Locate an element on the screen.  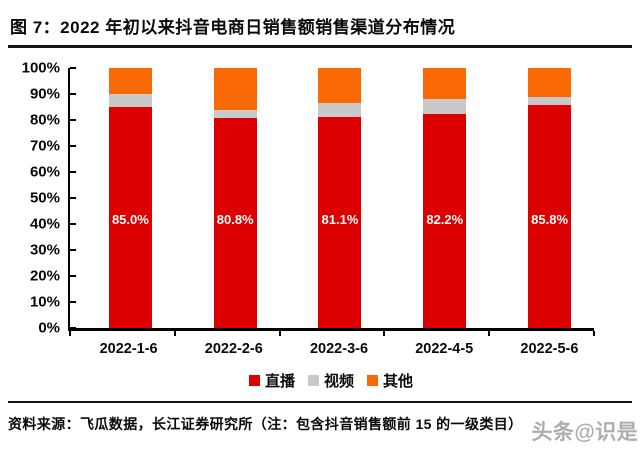
figure-title: 图 7：2022 年初以来抖音电商日销售额销售渠道分布情况 is located at coordinates (233, 27).